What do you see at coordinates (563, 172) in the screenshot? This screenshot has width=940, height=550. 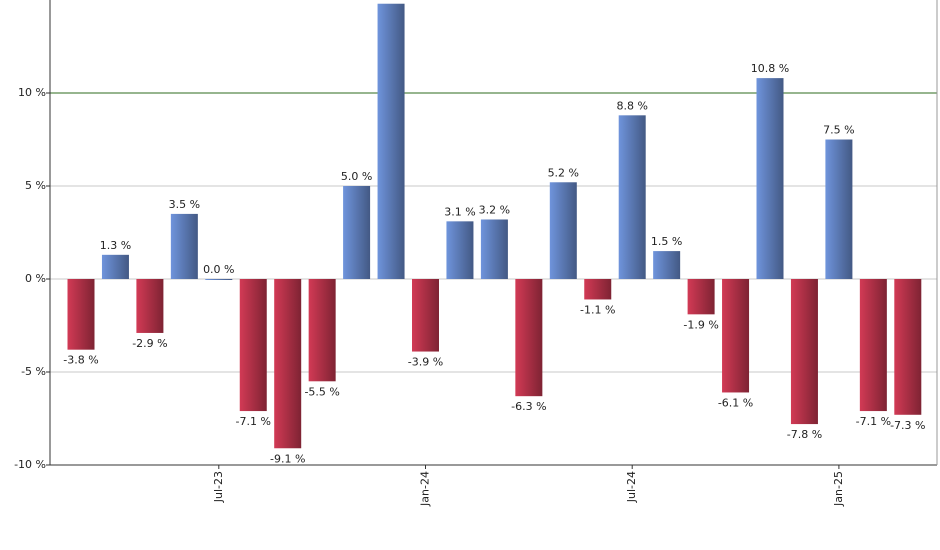 I see `value-label: 5.2 %` at bounding box center [563, 172].